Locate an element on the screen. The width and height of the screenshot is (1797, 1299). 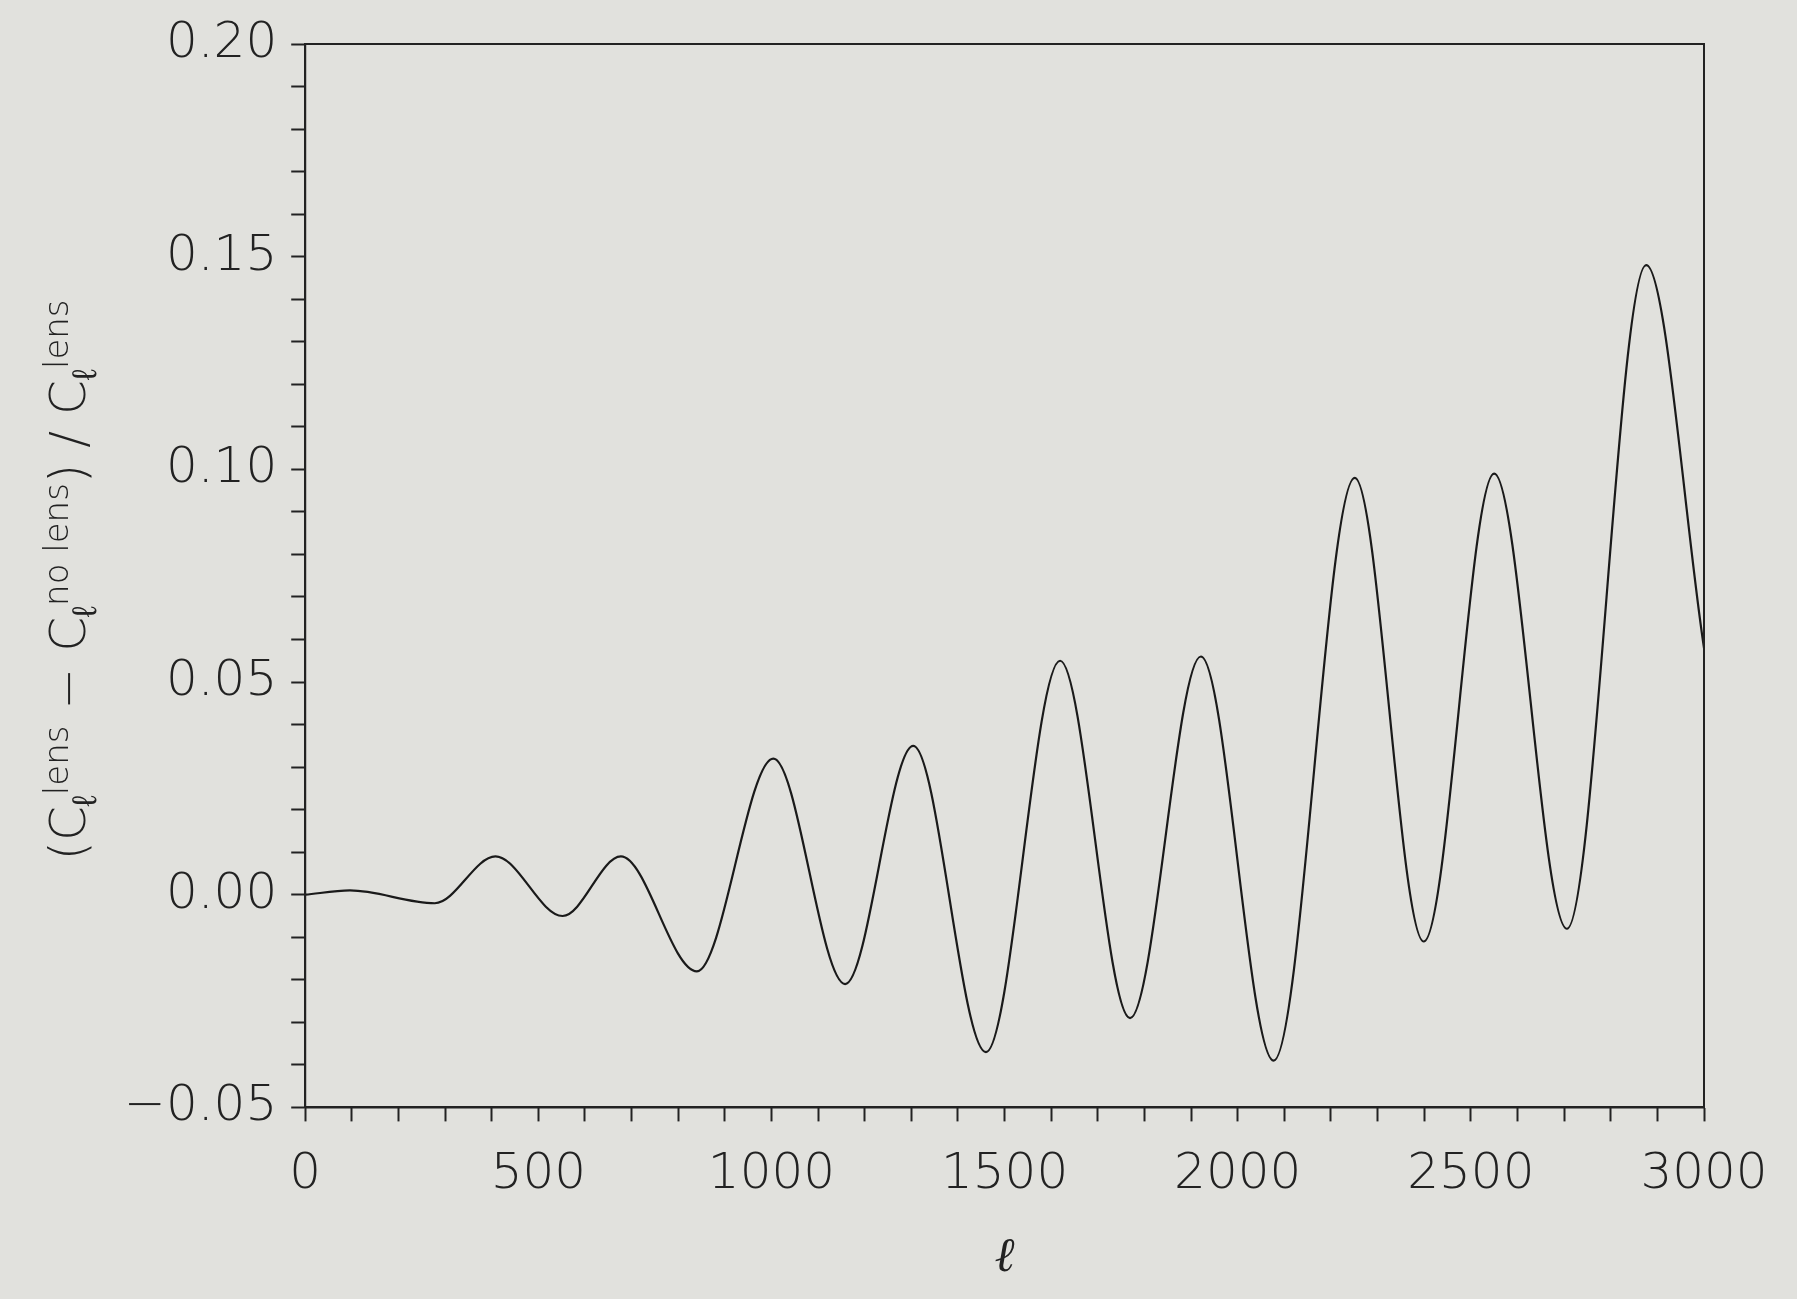
y-tick-label: 0.05 is located at coordinates (221, 678).